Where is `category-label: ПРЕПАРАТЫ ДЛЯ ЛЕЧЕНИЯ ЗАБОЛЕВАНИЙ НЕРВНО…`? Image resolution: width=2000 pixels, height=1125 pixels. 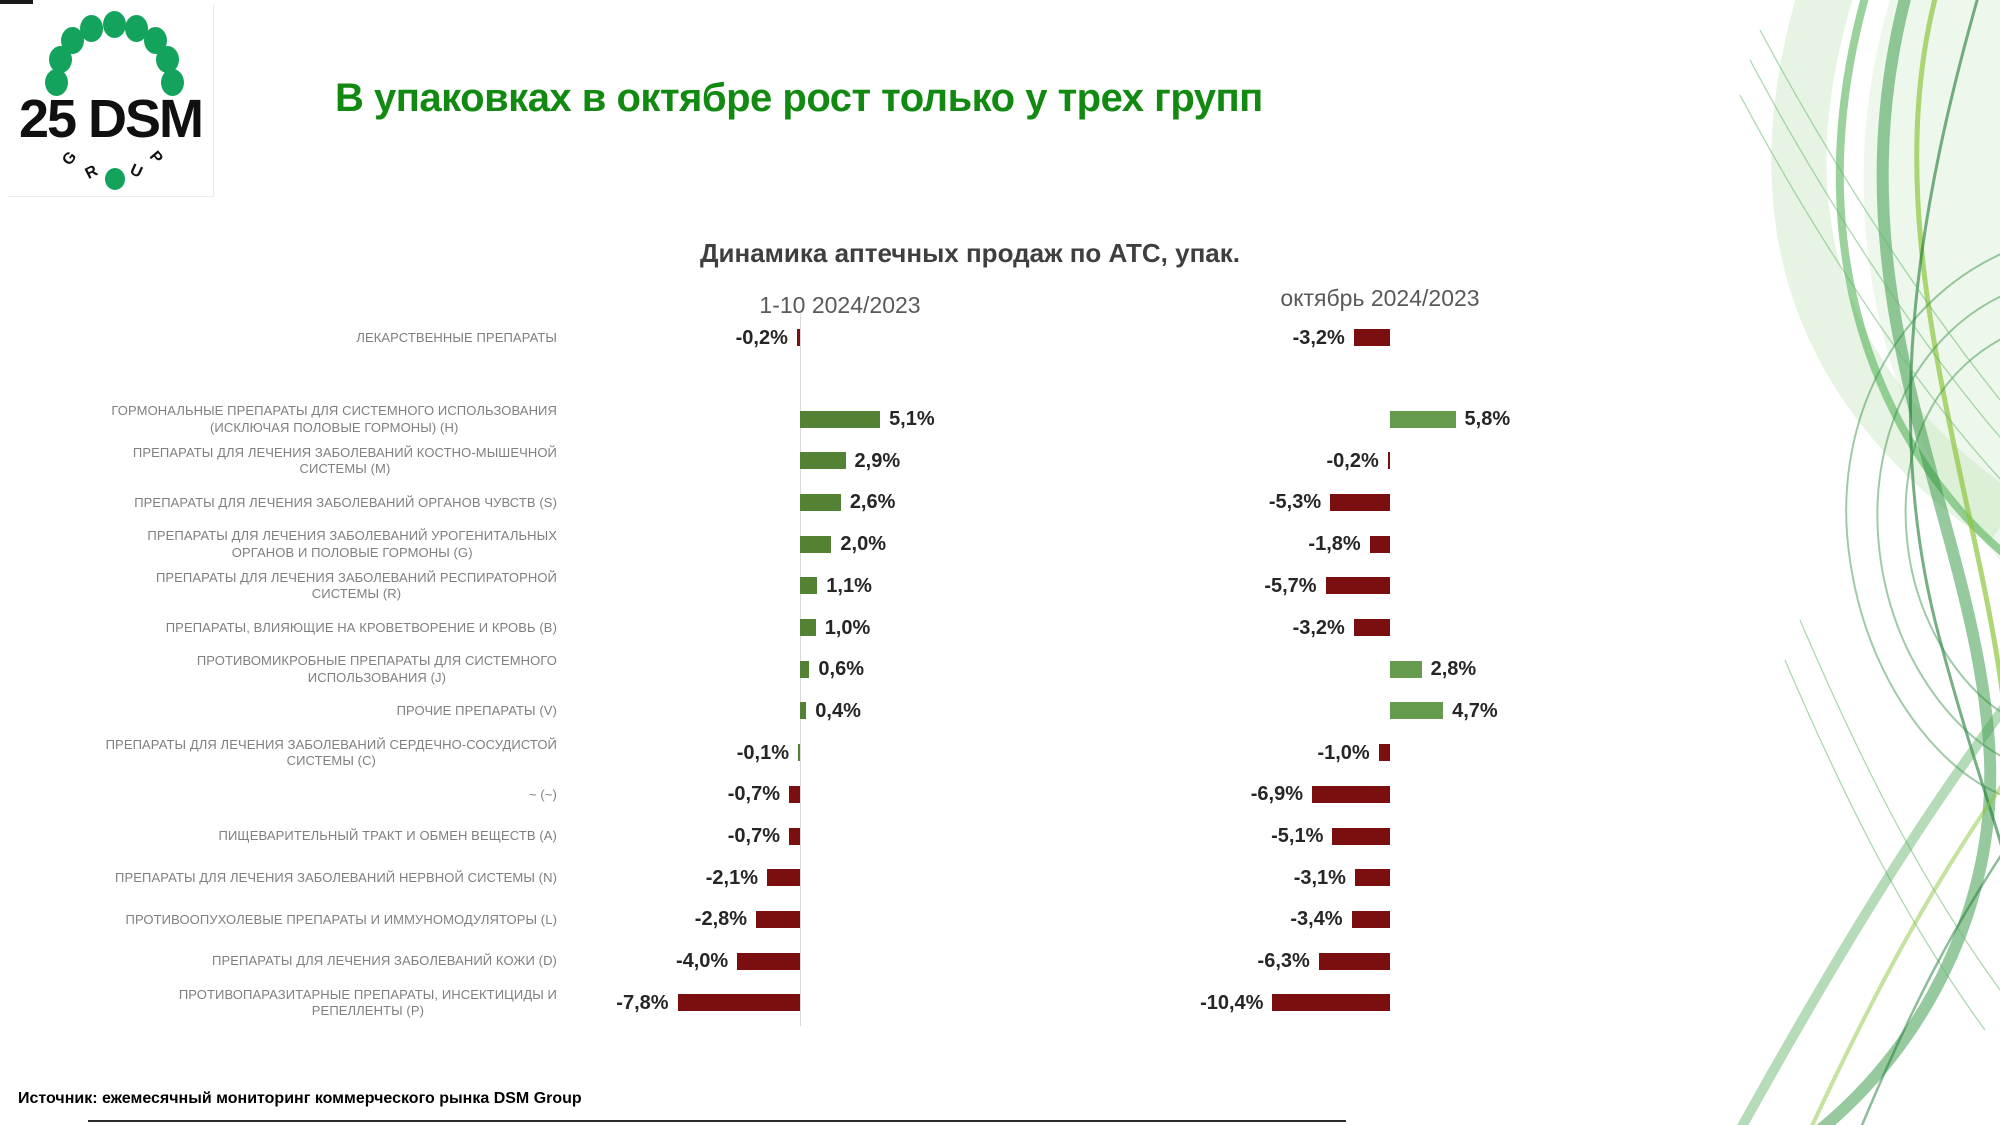 category-label: ПРЕПАРАТЫ ДЛЯ ЛЕЧЕНИЯ ЗАБОЛЕВАНИЙ НЕРВНО… is located at coordinates (336, 878).